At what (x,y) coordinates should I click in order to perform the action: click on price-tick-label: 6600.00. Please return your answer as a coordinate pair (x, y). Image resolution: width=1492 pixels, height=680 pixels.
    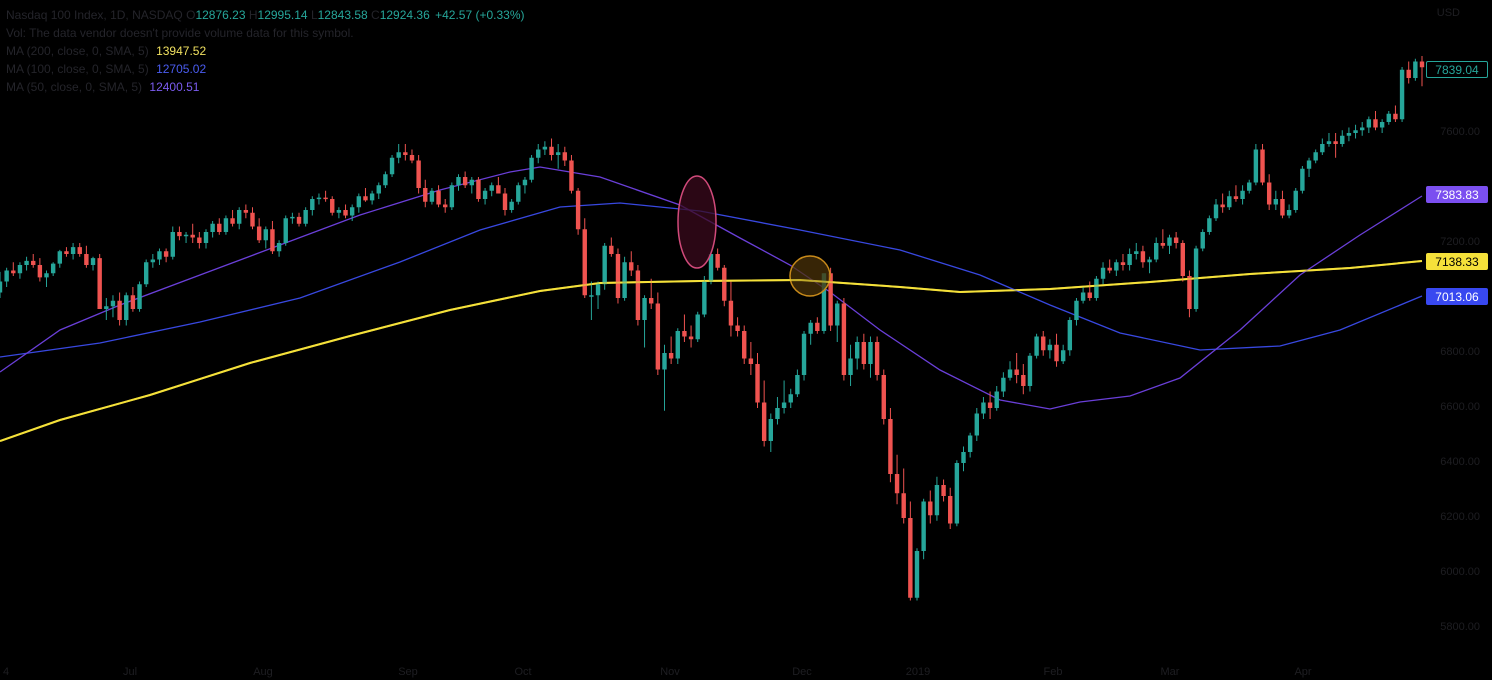
    Looking at the image, I should click on (1460, 407).